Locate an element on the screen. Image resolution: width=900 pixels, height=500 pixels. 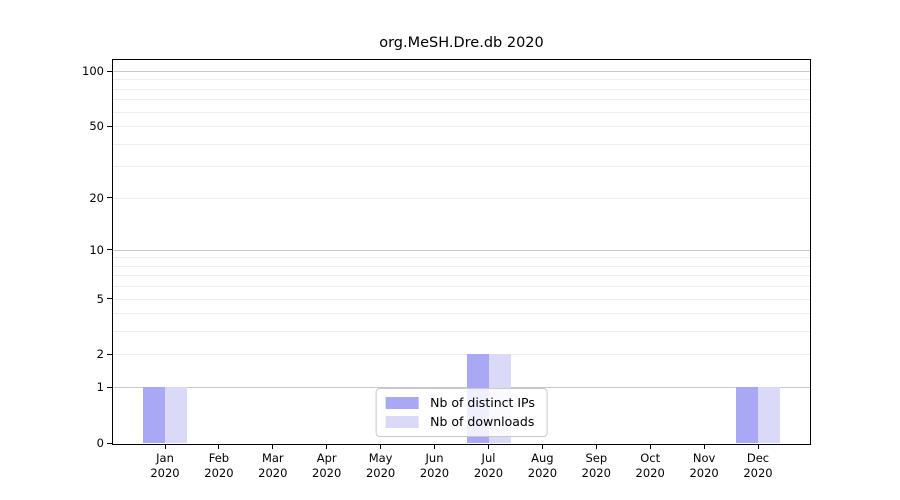
legend-label: Nb of downloads is located at coordinates (482, 421).